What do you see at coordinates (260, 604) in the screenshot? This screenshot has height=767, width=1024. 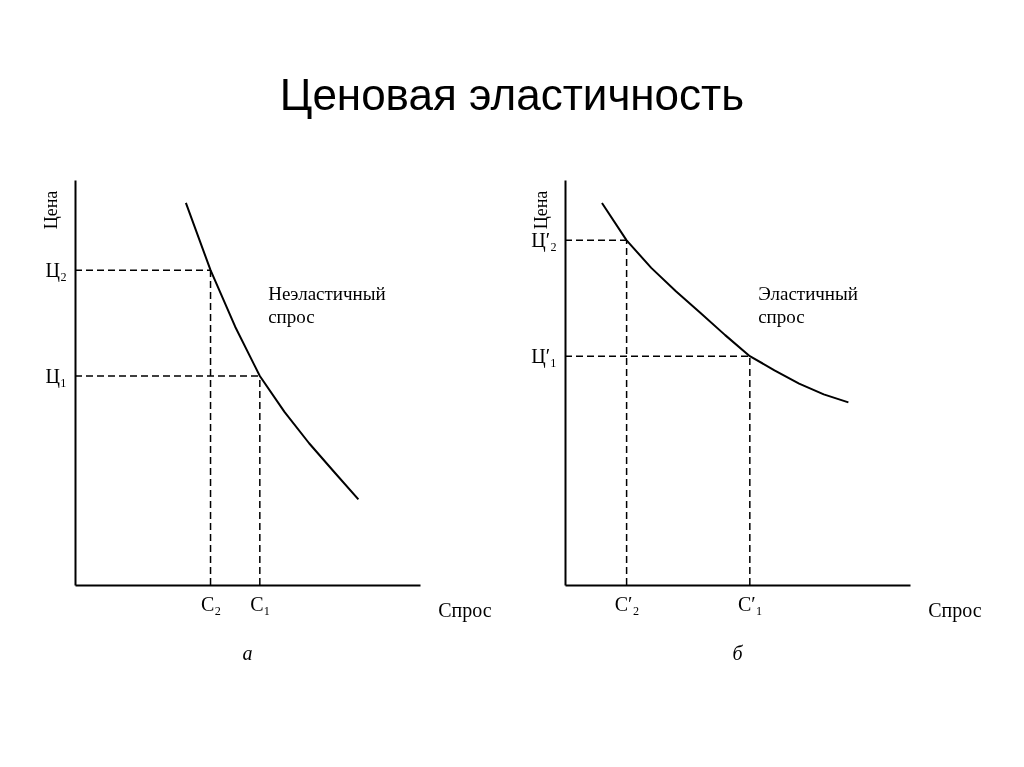 I see `x-tick-label: С₁` at bounding box center [260, 604].